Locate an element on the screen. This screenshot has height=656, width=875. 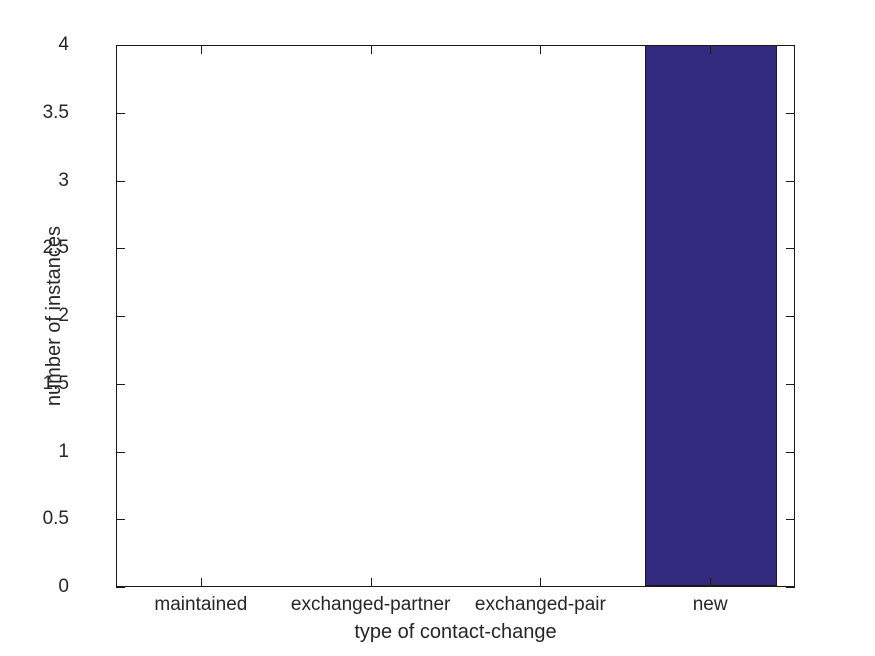
x-axis-label: type of contact-change is located at coordinates (455, 632).